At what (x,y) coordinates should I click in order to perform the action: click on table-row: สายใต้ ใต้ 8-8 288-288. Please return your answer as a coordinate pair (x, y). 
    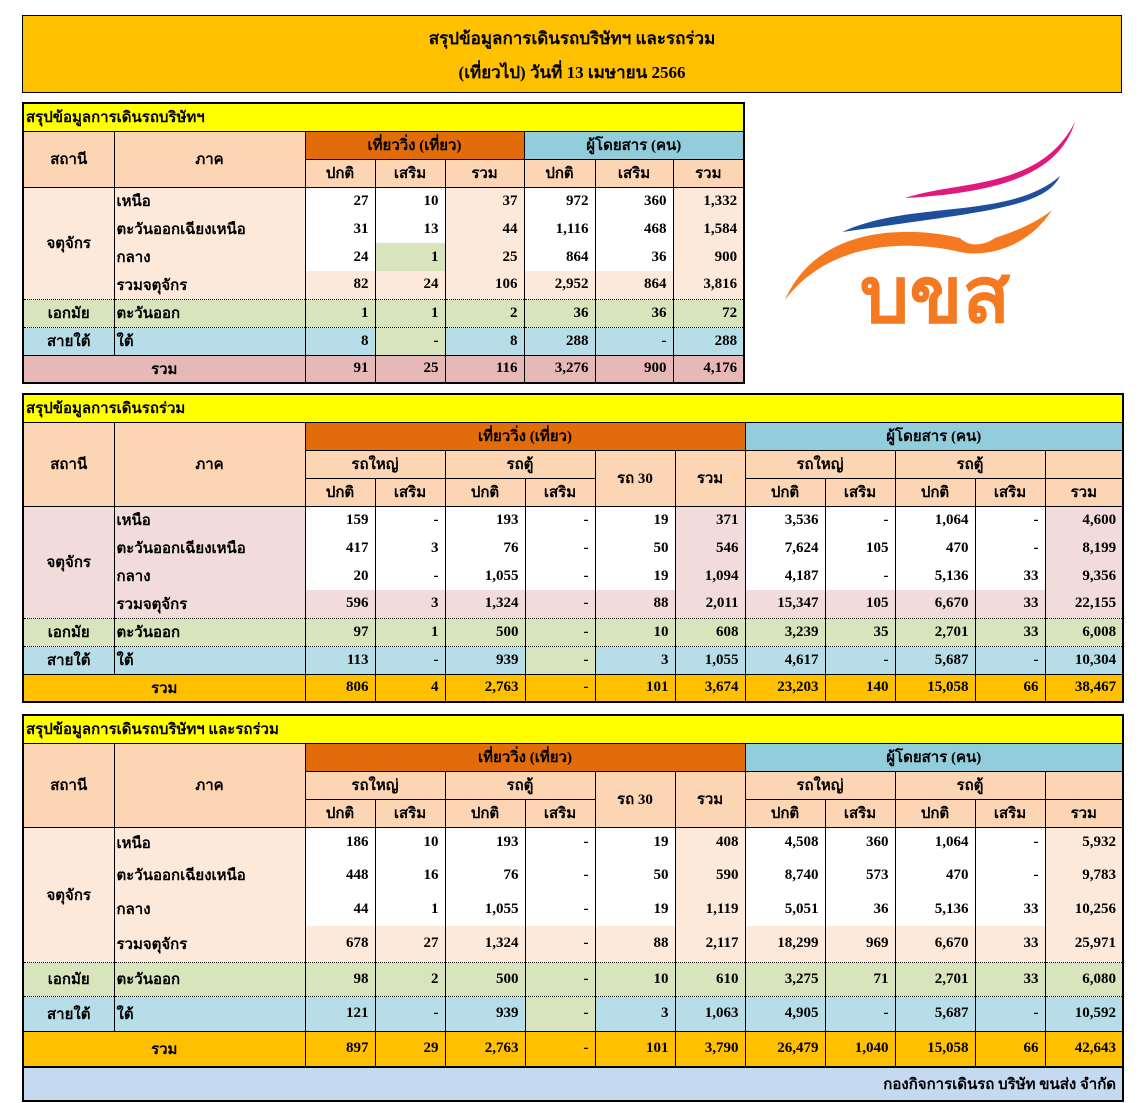
    Looking at the image, I should click on (383, 340).